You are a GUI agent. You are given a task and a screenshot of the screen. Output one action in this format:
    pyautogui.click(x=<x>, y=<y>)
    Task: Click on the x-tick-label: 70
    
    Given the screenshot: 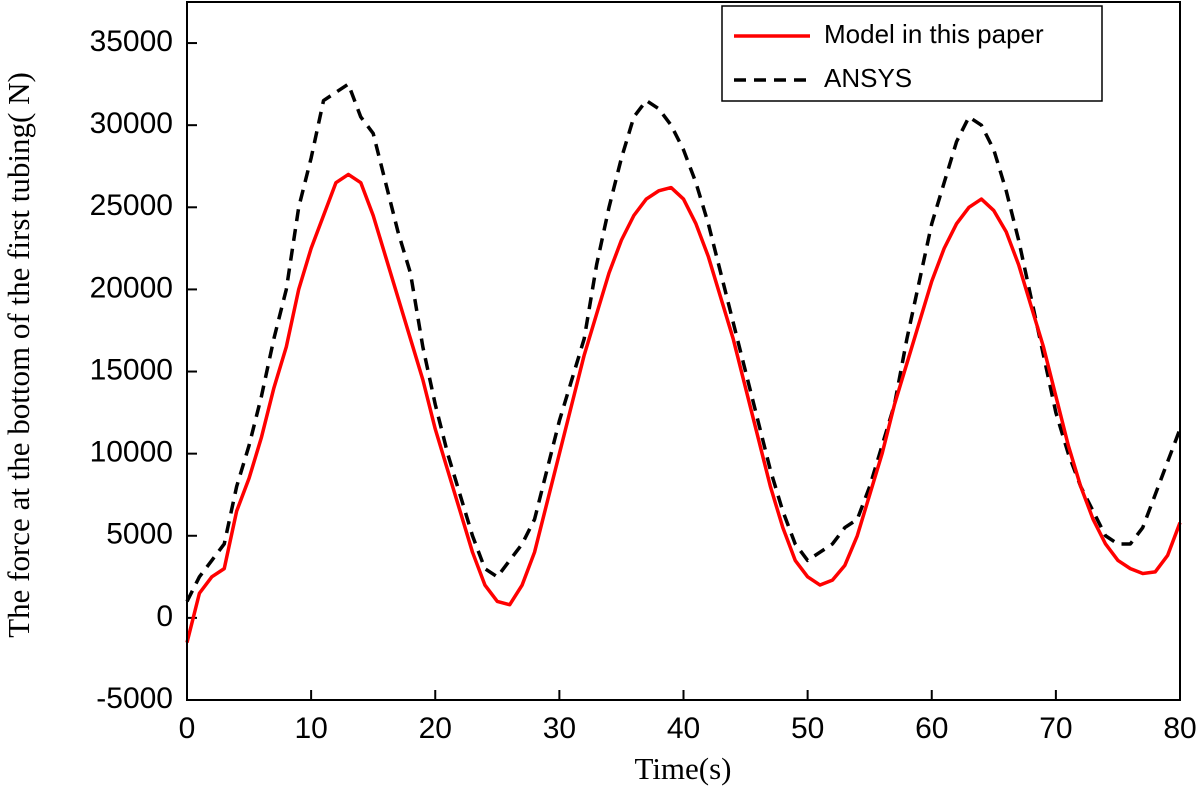 What is the action you would take?
    pyautogui.click(x=1055, y=728)
    